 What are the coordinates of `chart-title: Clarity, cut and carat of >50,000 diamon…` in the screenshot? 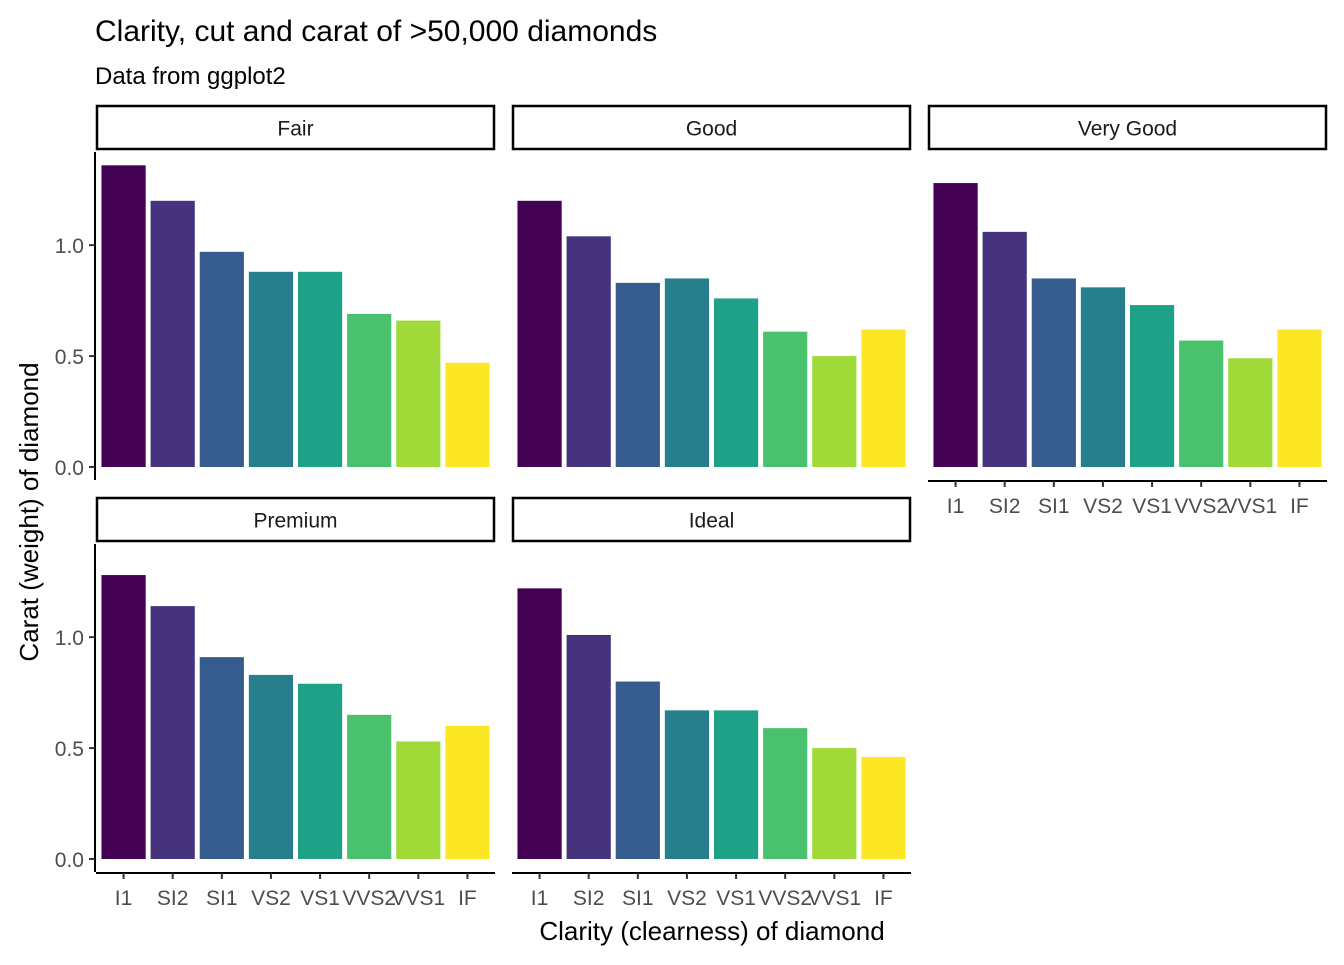 It's located at (376, 31).